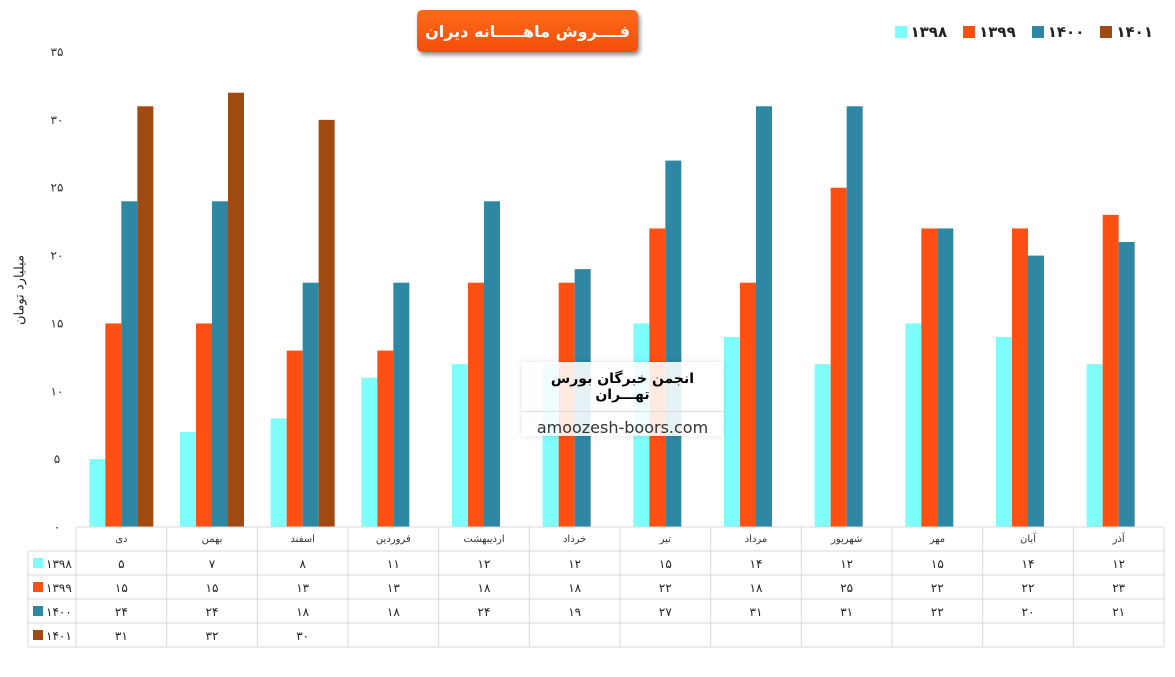 The image size is (1175, 677). I want to click on chart-title: فــــروش ماهـــــانه دیران, so click(527, 31).